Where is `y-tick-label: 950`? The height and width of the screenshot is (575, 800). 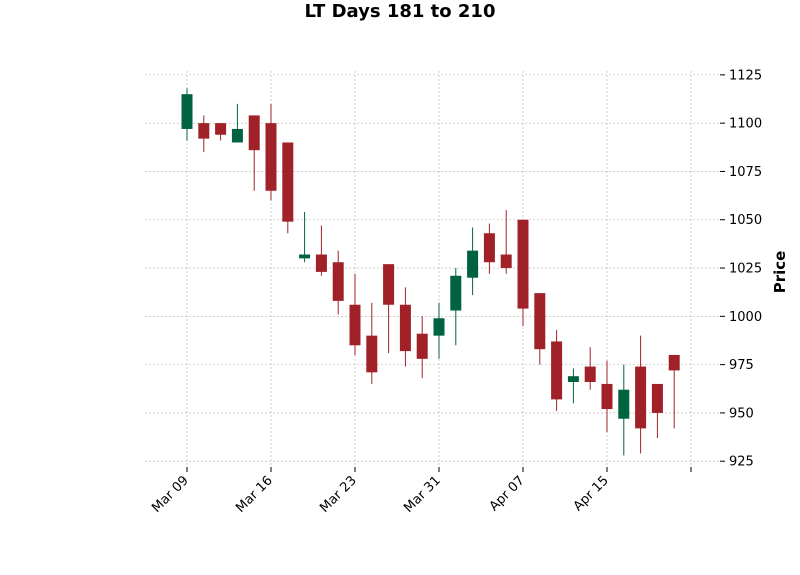 y-tick-label: 950 is located at coordinates (741, 413).